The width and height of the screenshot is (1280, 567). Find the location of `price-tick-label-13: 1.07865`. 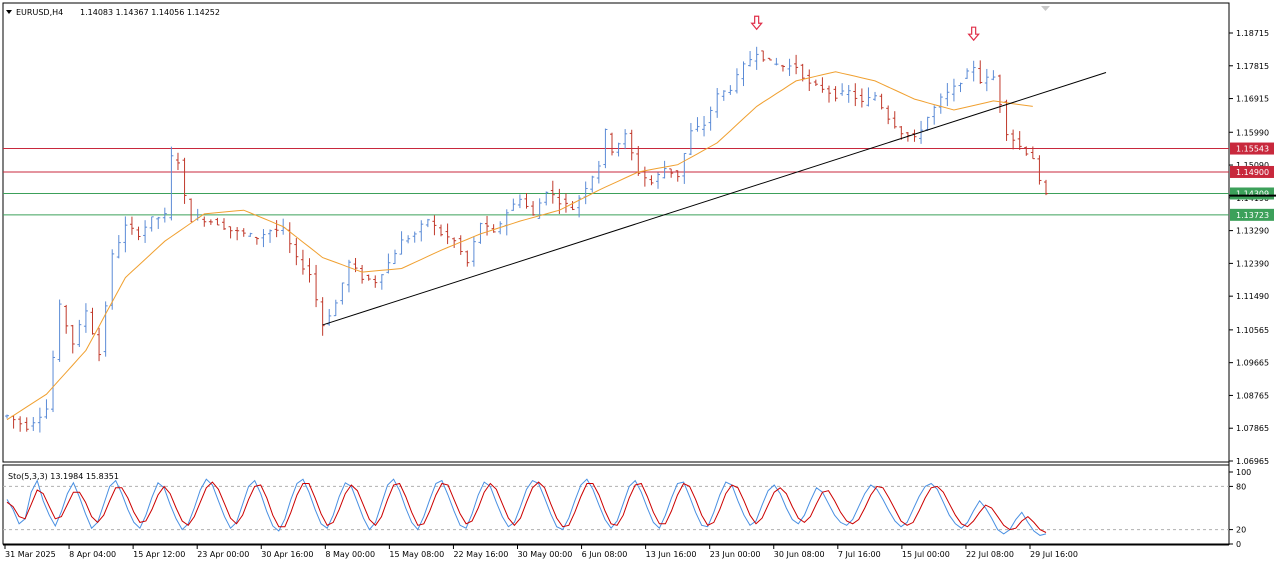

price-tick-label-13: 1.07865 is located at coordinates (1252, 428).